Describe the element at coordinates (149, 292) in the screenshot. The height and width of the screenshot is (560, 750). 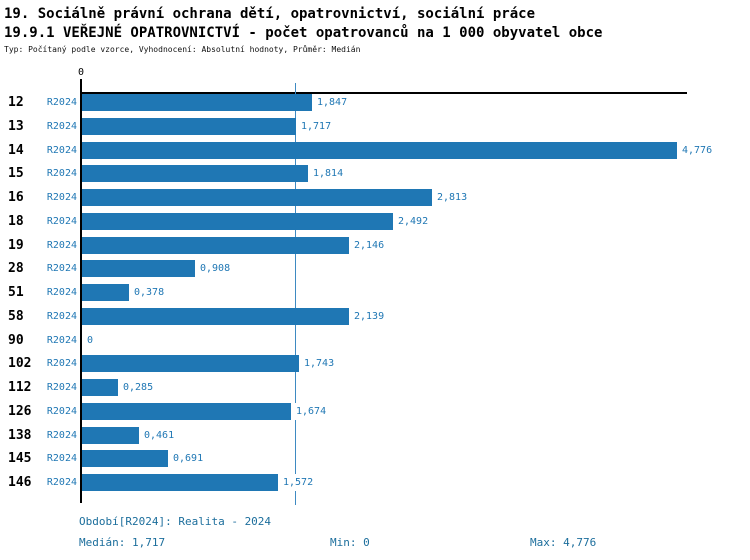
I see `bar-value-label: 0,378` at that location.